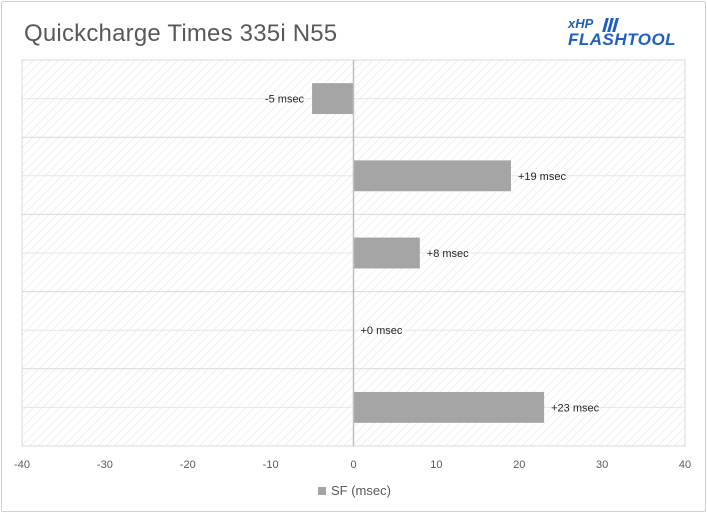 This screenshot has width=707, height=513. Describe the element at coordinates (188, 465) in the screenshot. I see `x-tick-label: -20` at that location.